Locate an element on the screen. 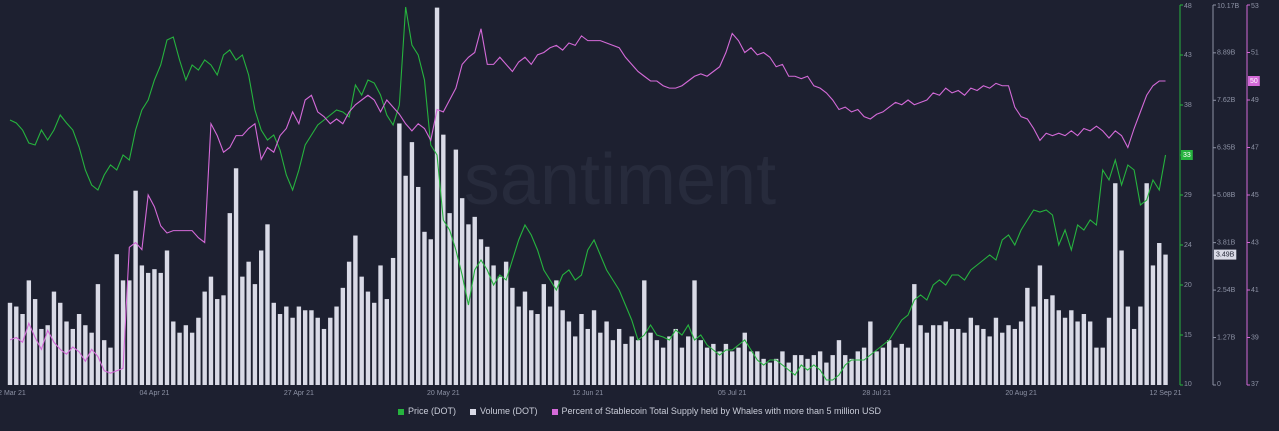  y-tick-label: 29 is located at coordinates (1188, 195).